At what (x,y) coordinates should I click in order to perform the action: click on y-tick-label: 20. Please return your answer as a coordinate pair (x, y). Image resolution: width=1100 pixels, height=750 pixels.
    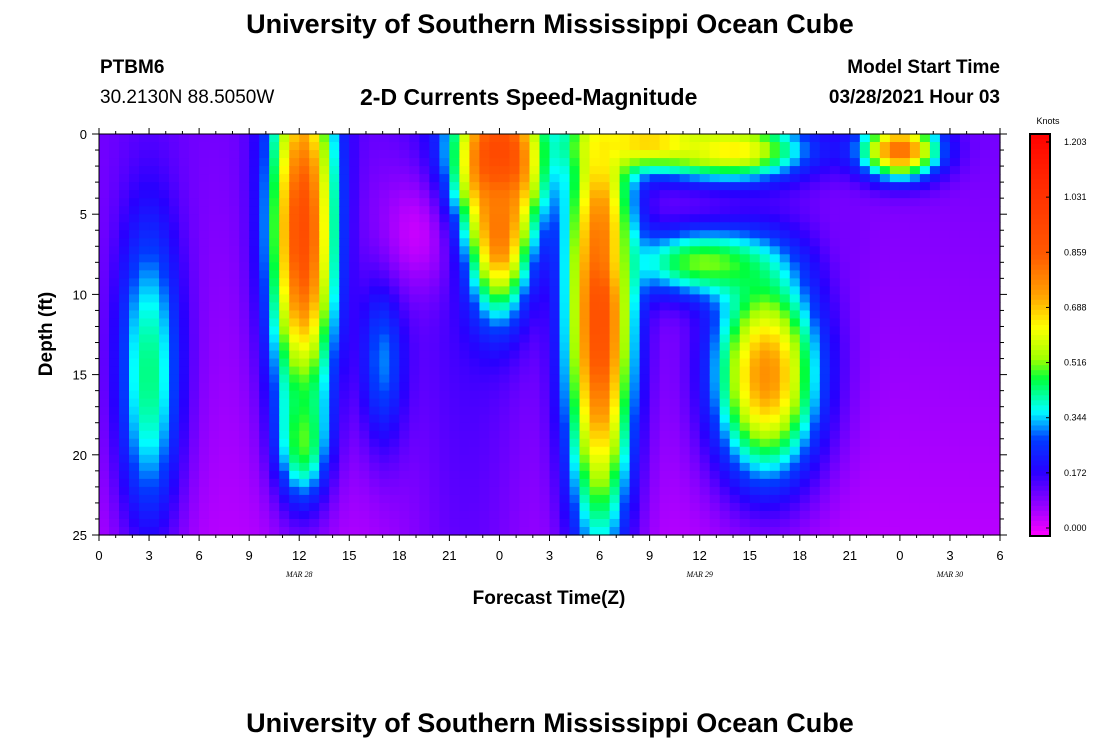
    Looking at the image, I should click on (80, 455).